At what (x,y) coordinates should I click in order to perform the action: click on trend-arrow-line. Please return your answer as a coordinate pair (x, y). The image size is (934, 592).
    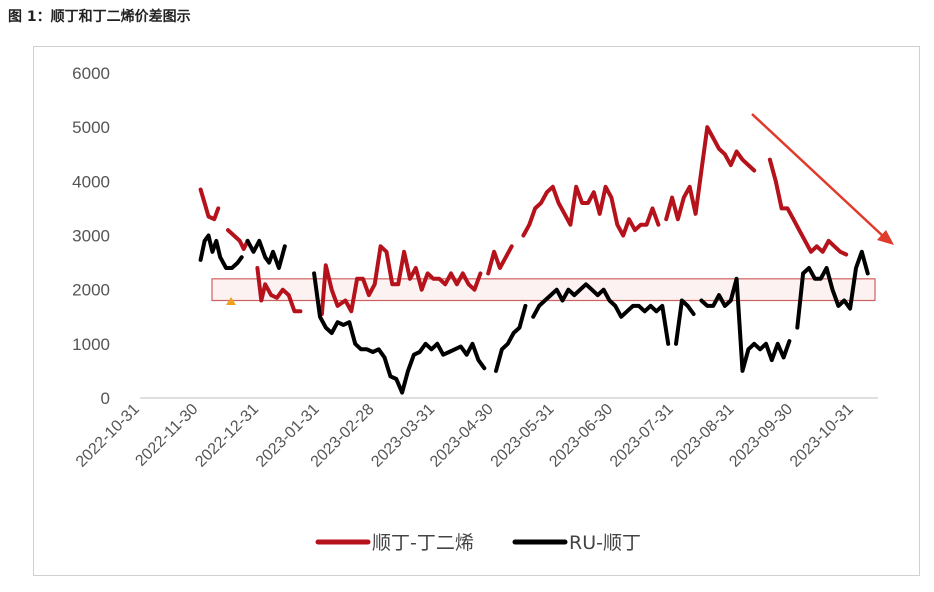
    Looking at the image, I should click on (818, 175).